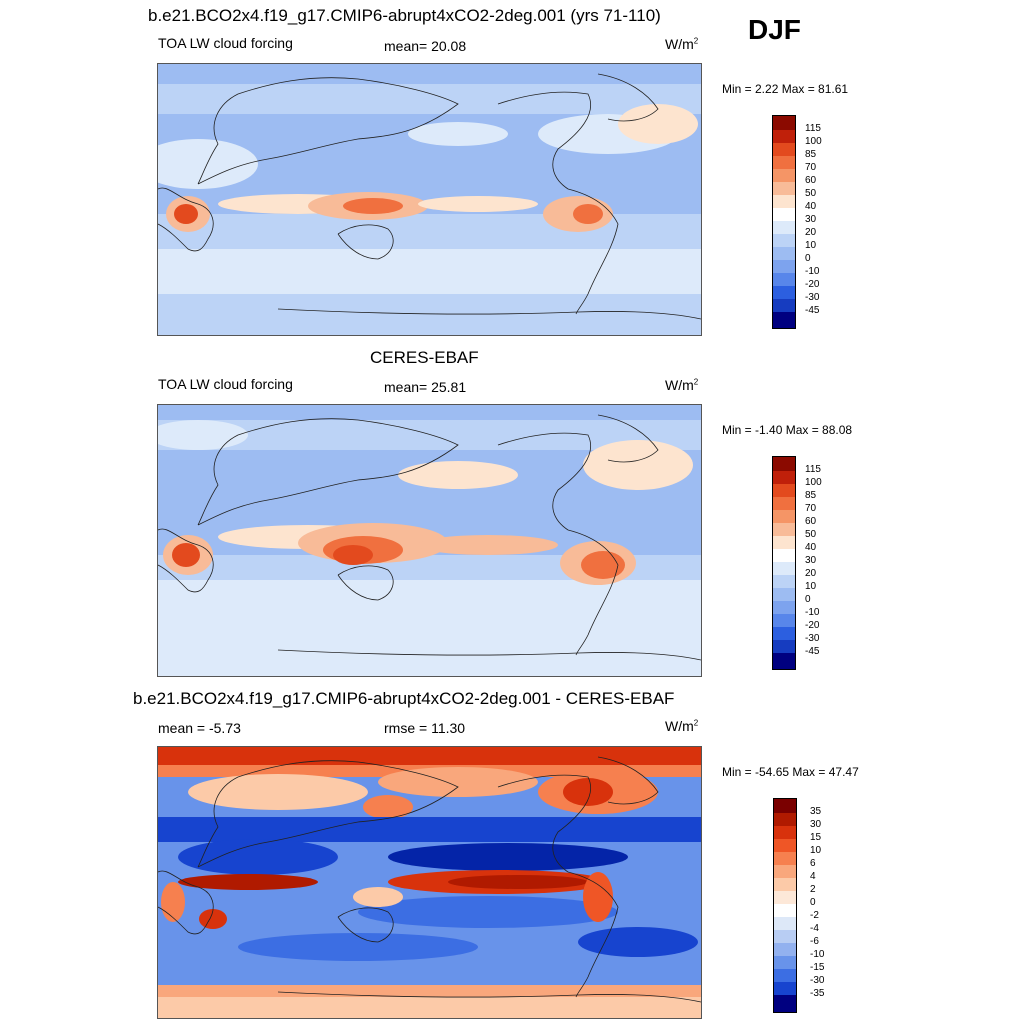  Describe the element at coordinates (817, 980) in the screenshot. I see `cb3-label: -30` at that location.